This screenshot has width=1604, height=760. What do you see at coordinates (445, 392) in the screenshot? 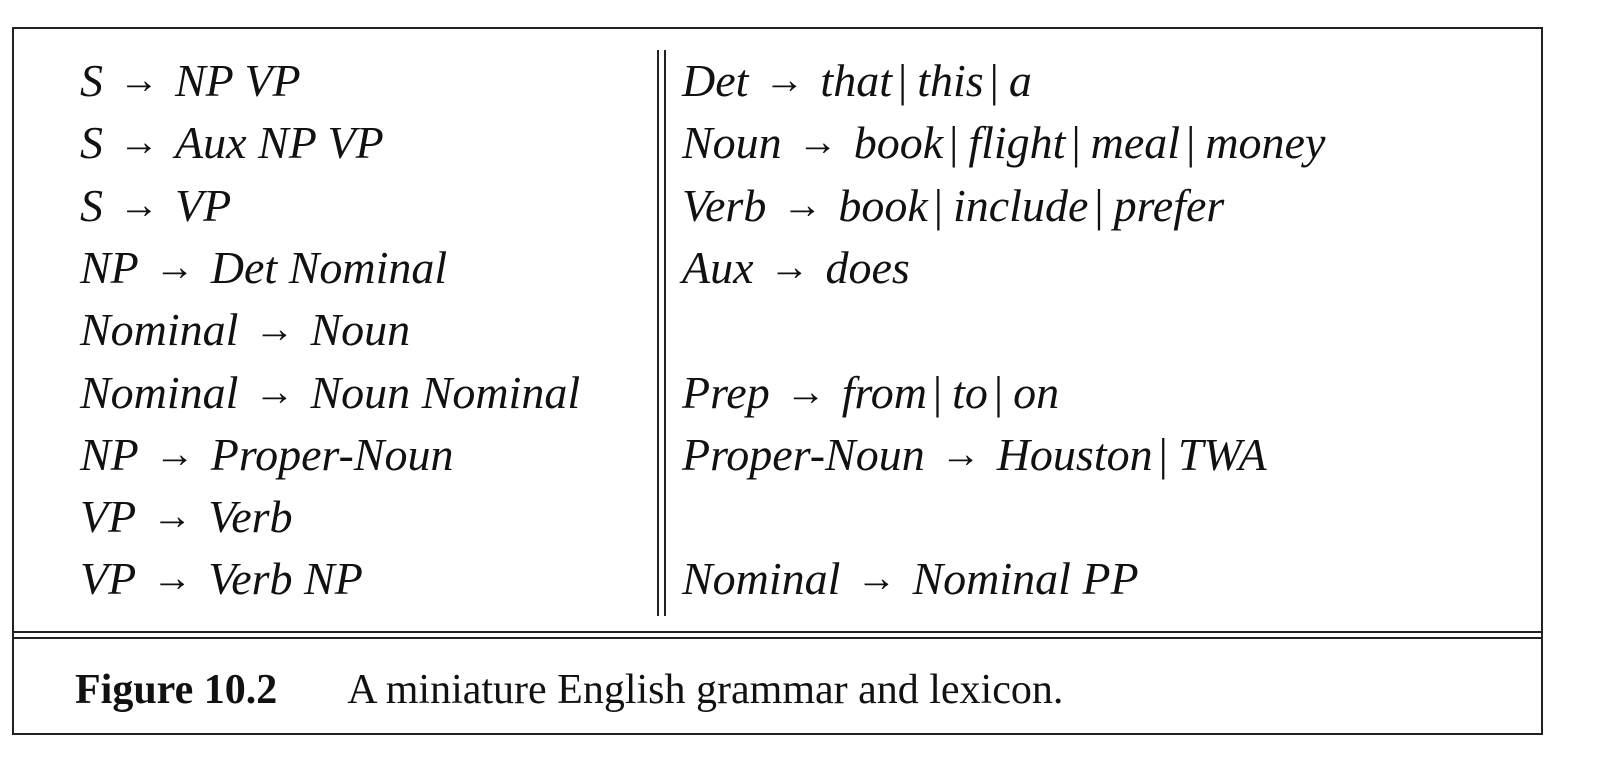
I see `rule-rhs: Noun Nominal` at bounding box center [445, 392].